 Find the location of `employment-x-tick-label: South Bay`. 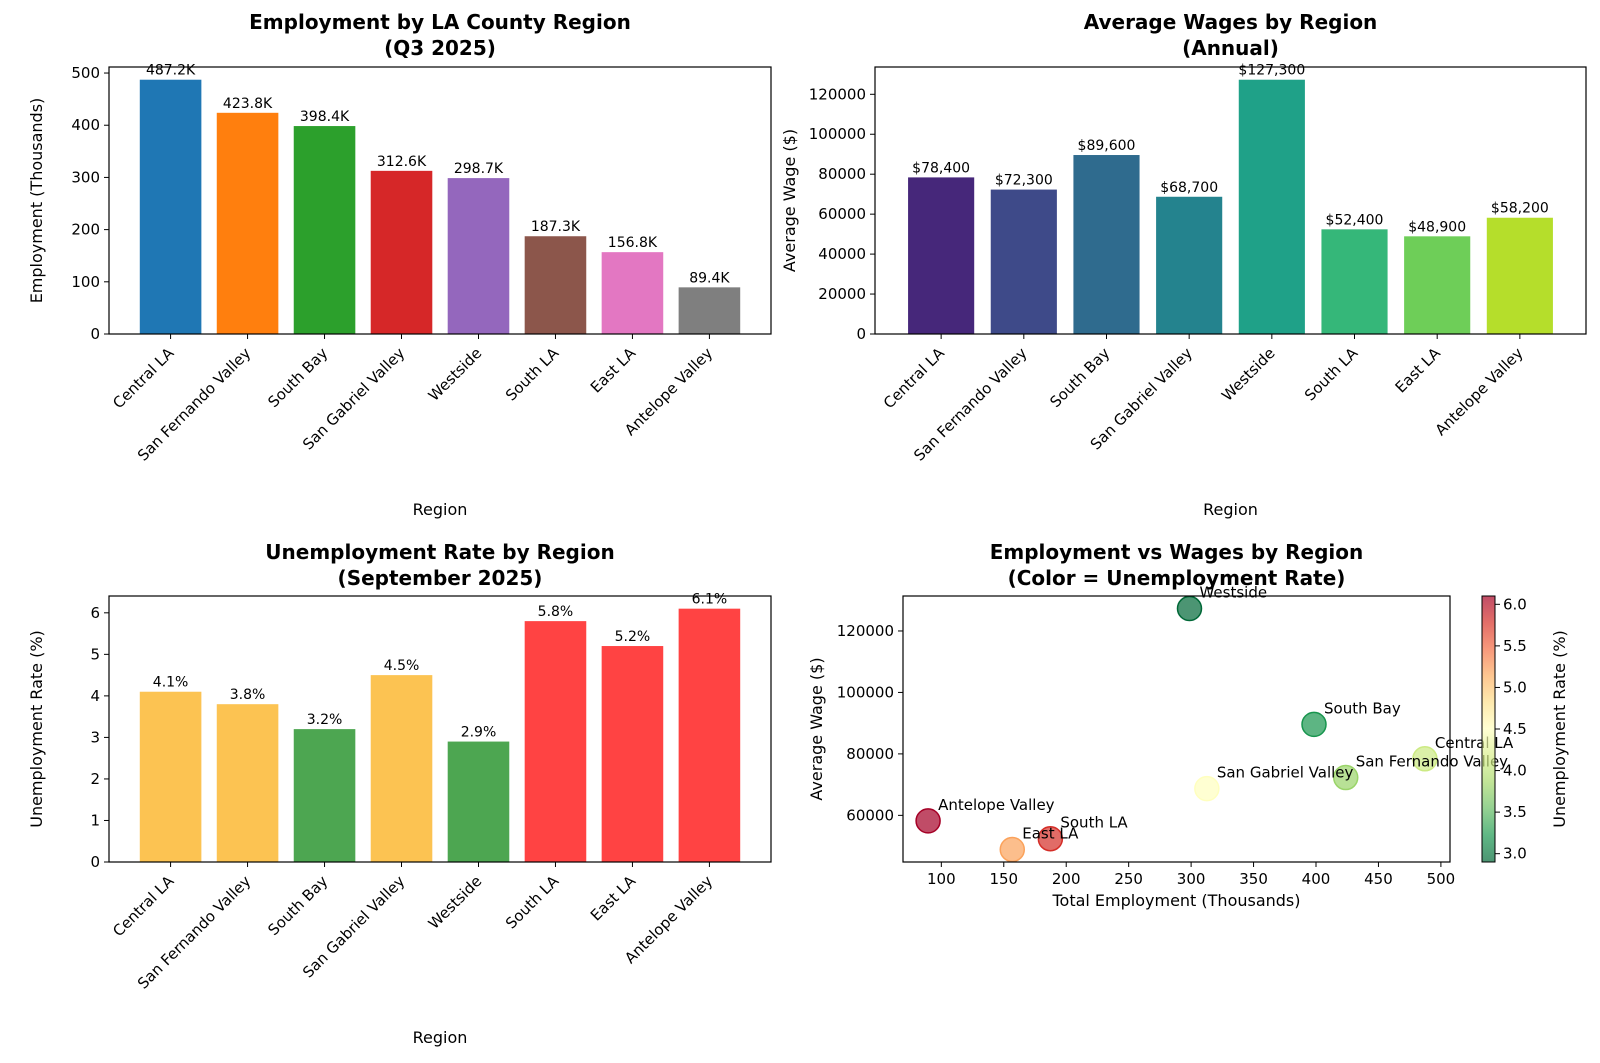

employment-x-tick-label: South Bay is located at coordinates (297, 377).